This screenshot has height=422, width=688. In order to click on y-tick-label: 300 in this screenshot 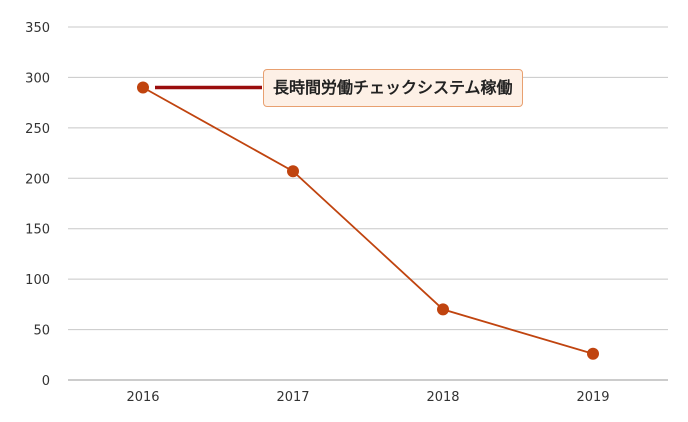, I will do `click(37, 78)`.